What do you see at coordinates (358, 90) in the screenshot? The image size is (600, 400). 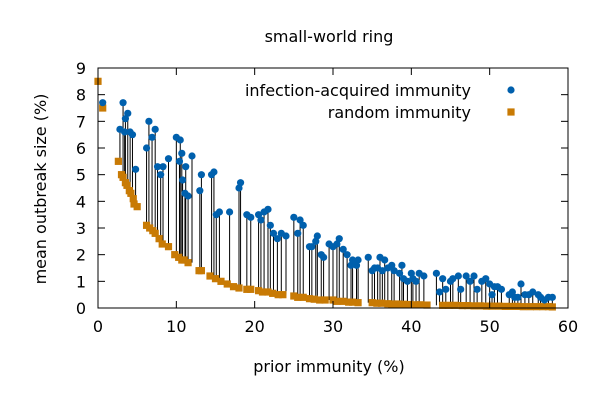 I see `legend-label-infection: infection-acquired immunity` at bounding box center [358, 90].